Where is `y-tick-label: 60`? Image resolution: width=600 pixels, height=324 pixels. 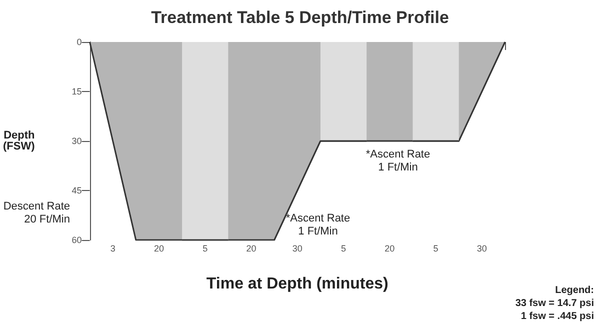 y-tick-label: 60 is located at coordinates (77, 240).